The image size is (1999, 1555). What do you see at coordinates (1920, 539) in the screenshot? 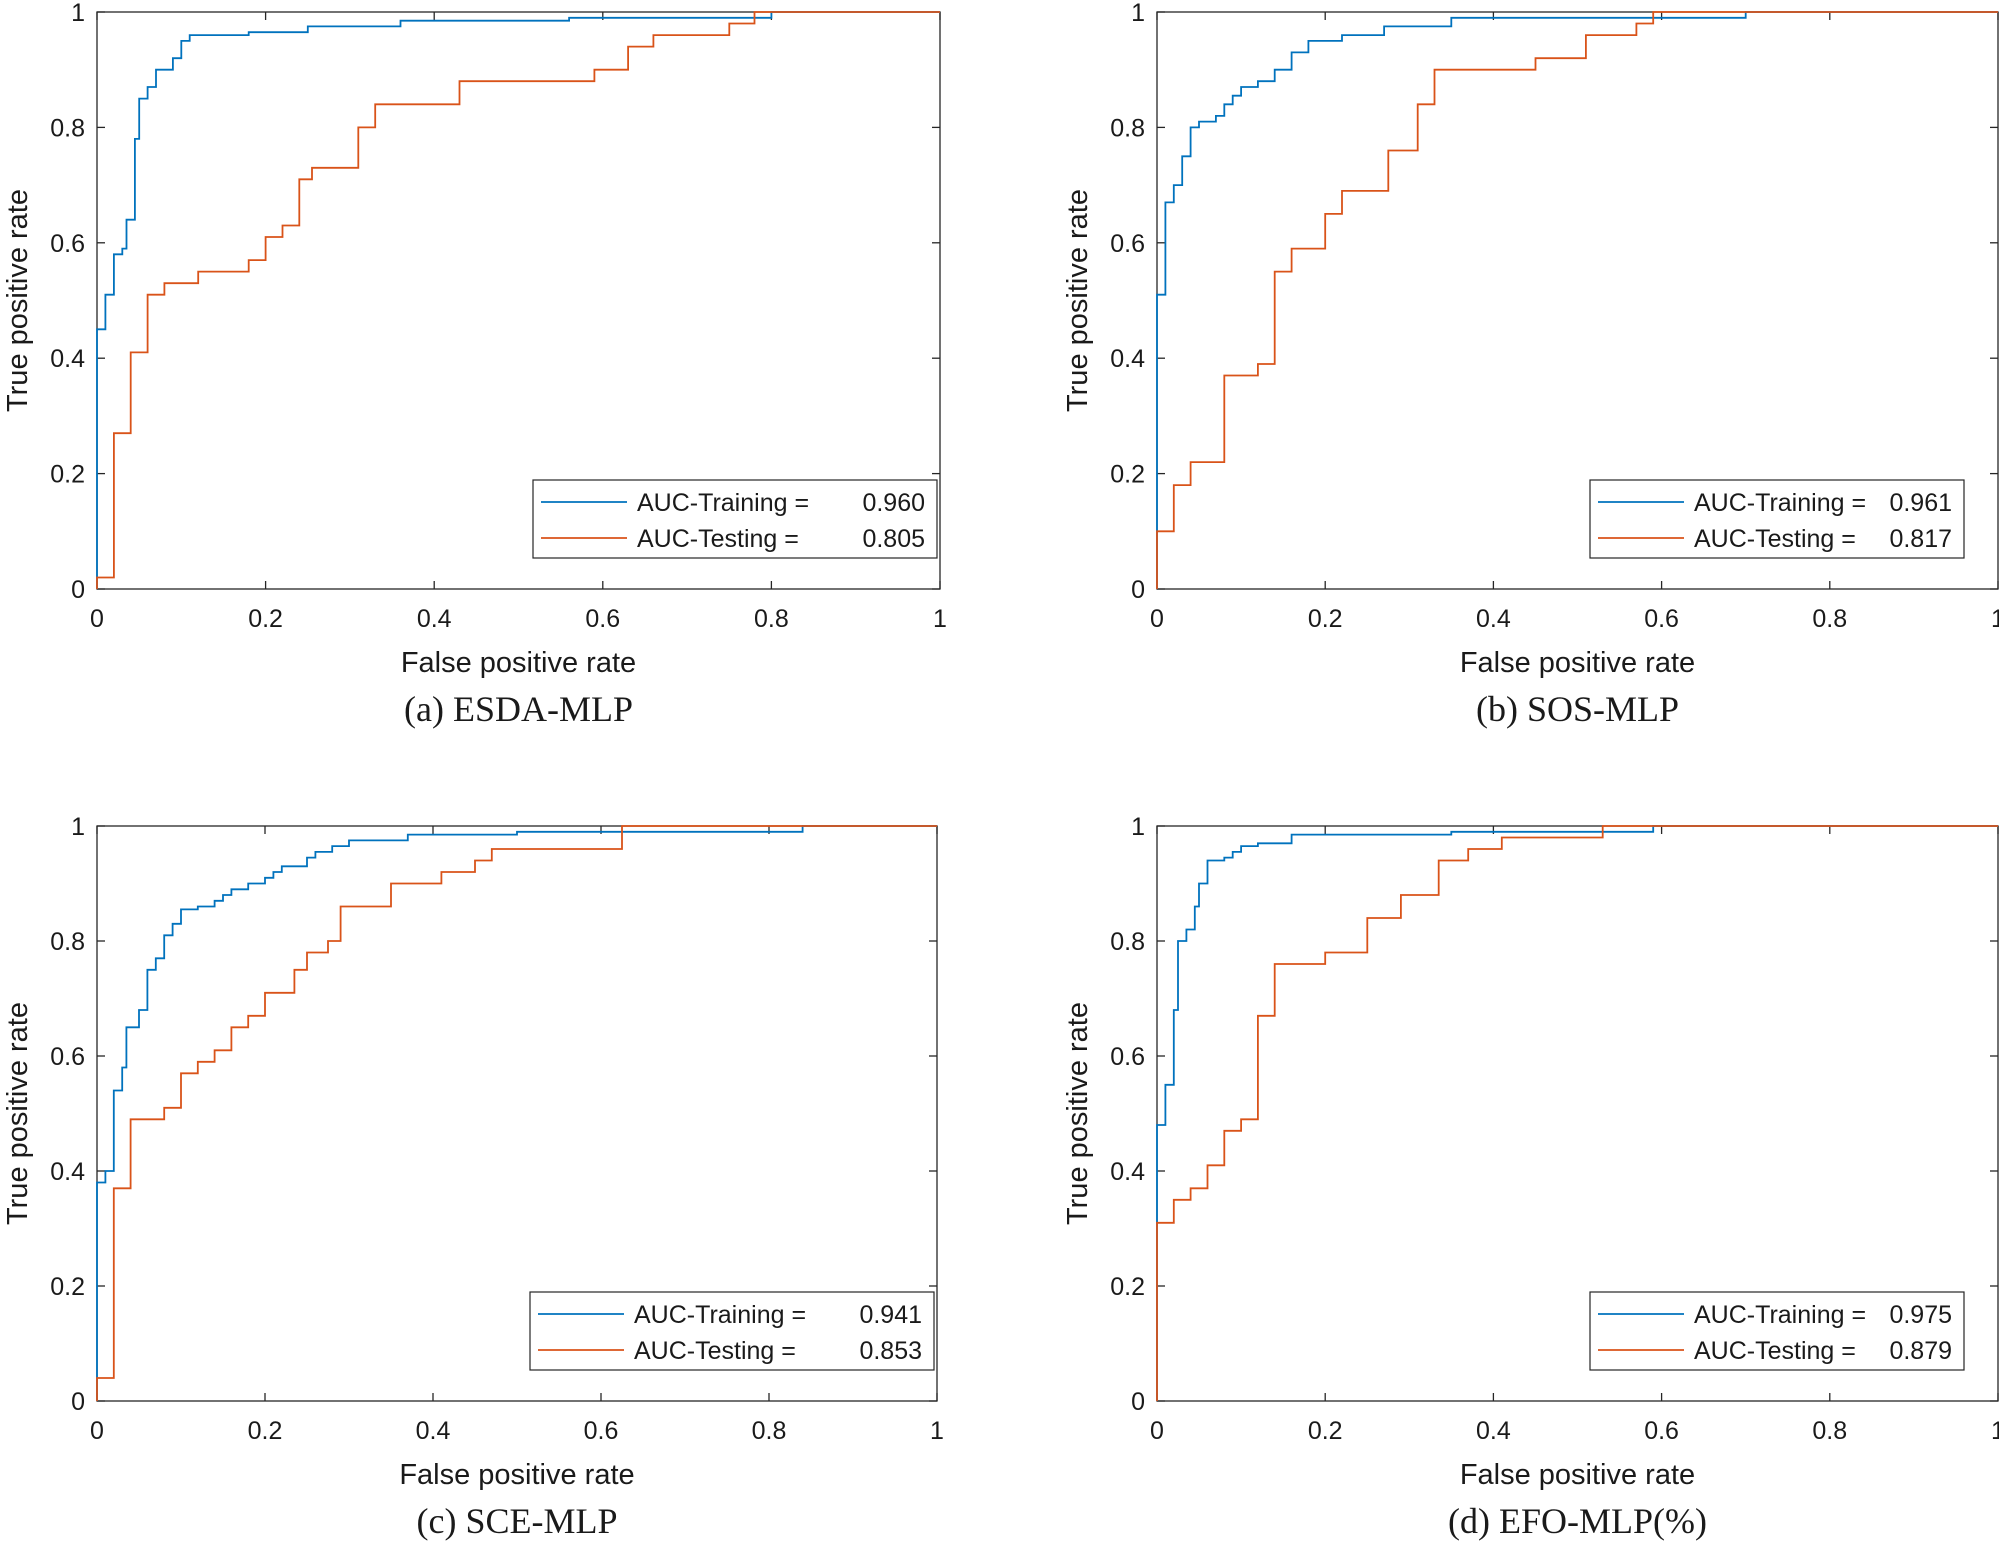
I see `legend-auc-value: 0.817` at bounding box center [1920, 539].